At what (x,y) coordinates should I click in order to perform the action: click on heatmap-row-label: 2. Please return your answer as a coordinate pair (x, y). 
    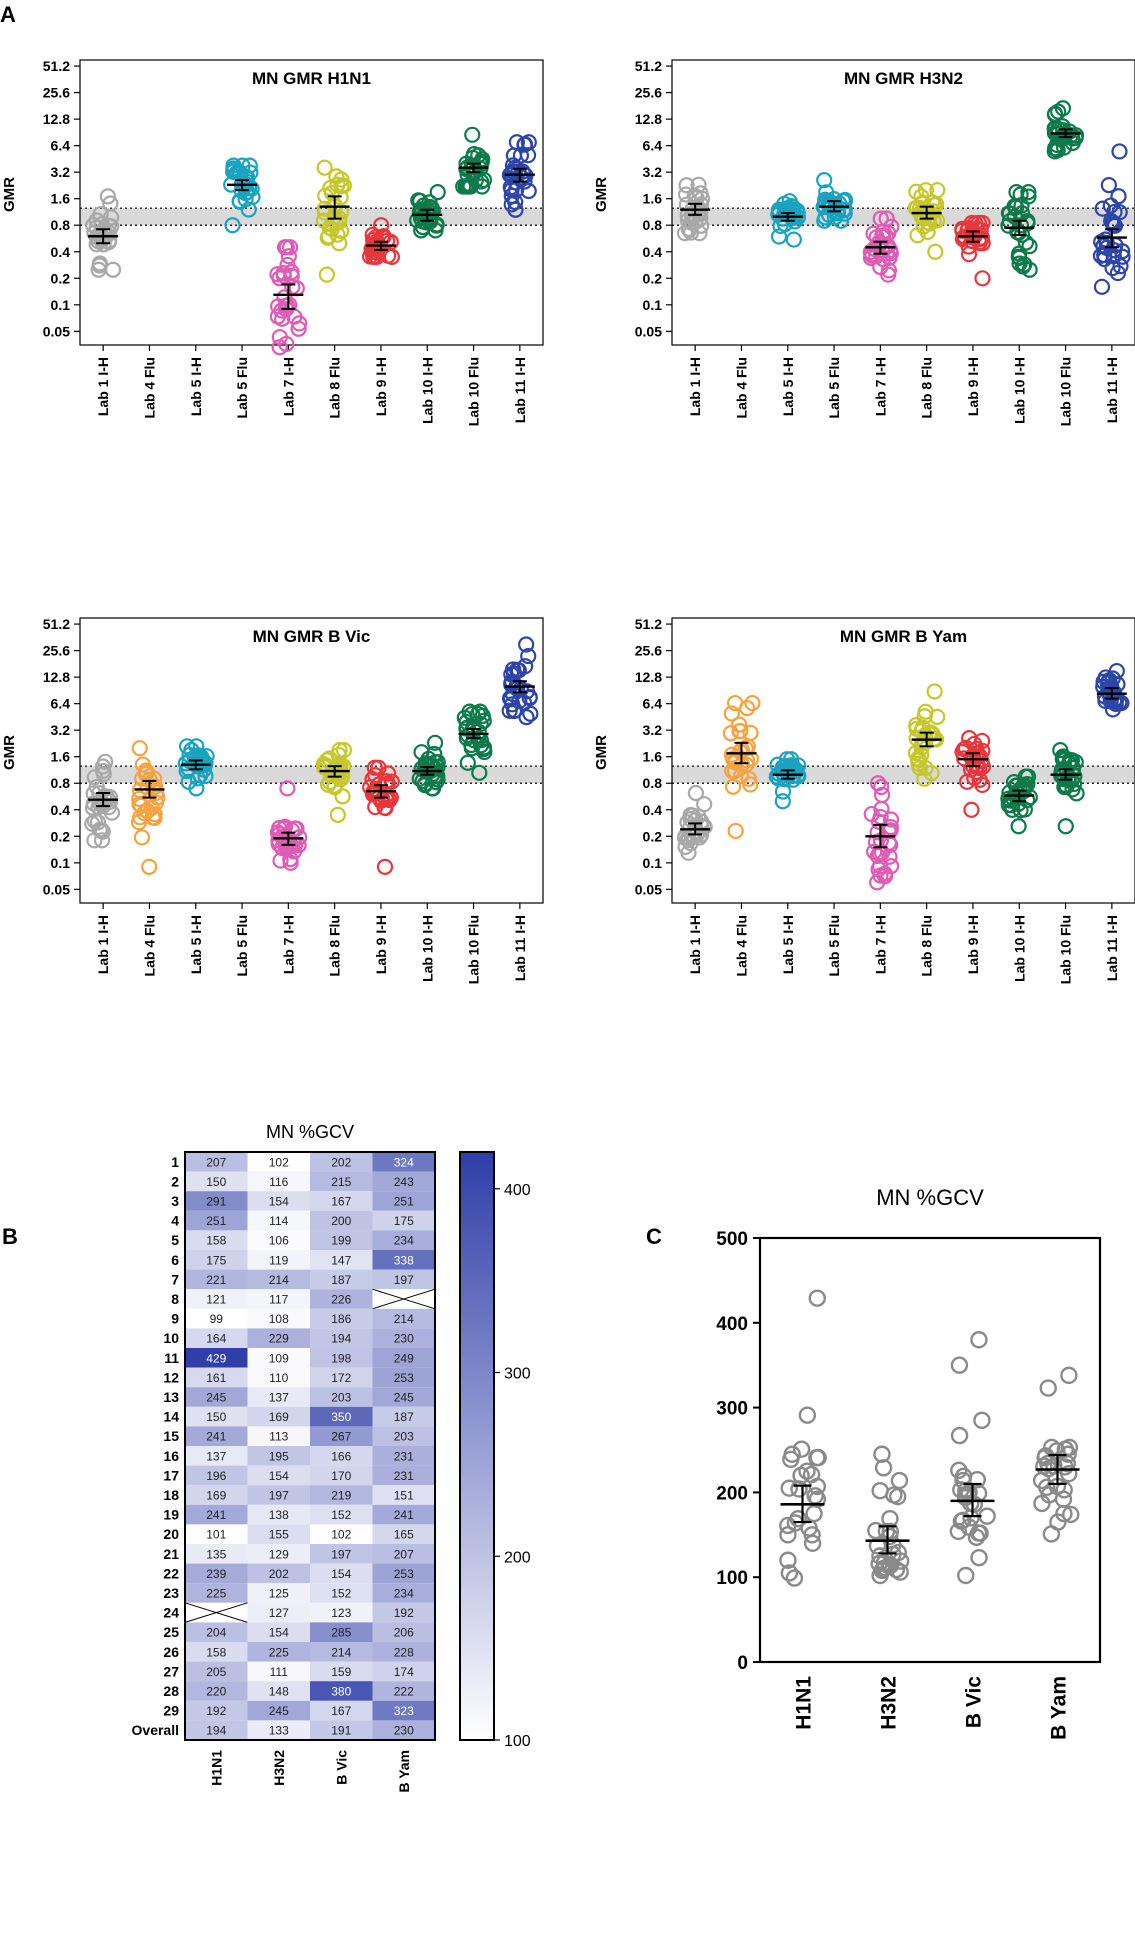
    Looking at the image, I should click on (175, 1181).